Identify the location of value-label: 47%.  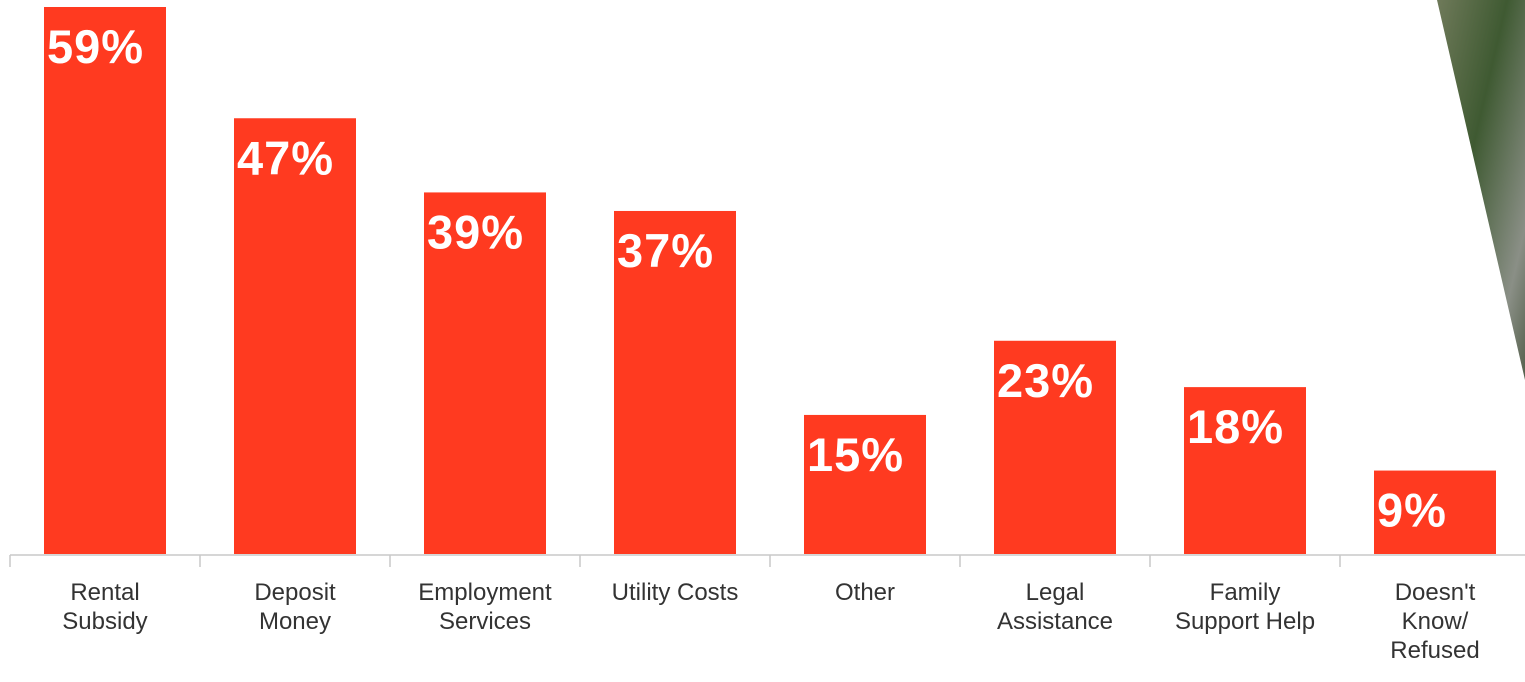
(285, 157).